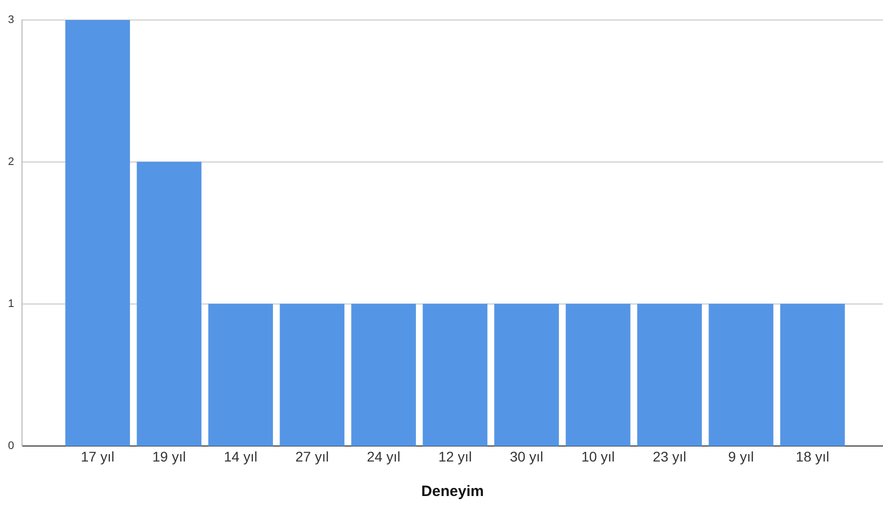 This screenshot has height=509, width=883. I want to click on y-tick-label: 0, so click(11, 446).